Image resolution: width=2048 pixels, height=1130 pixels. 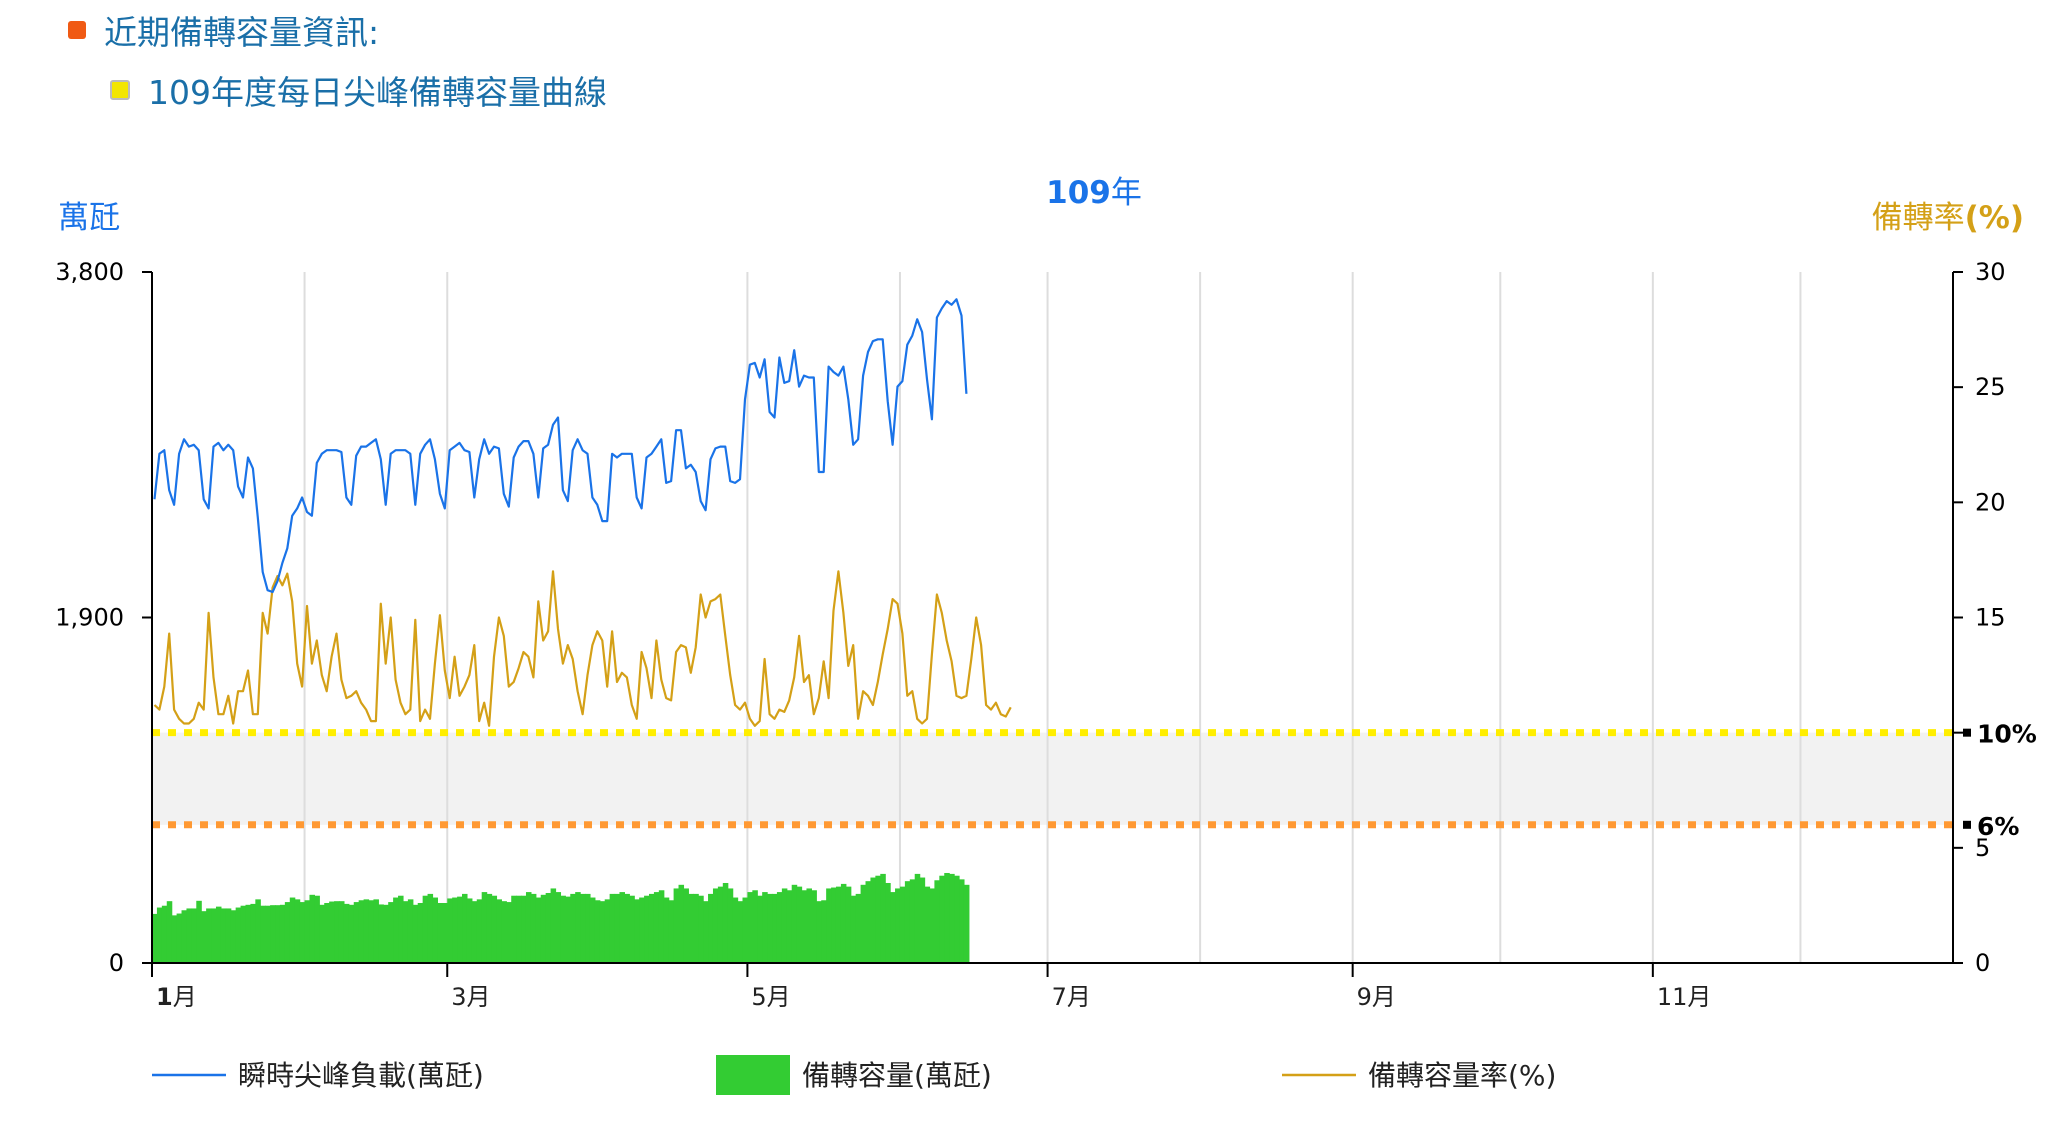 What do you see at coordinates (560, 446) in the screenshot?
I see `peak-load-line` at bounding box center [560, 446].